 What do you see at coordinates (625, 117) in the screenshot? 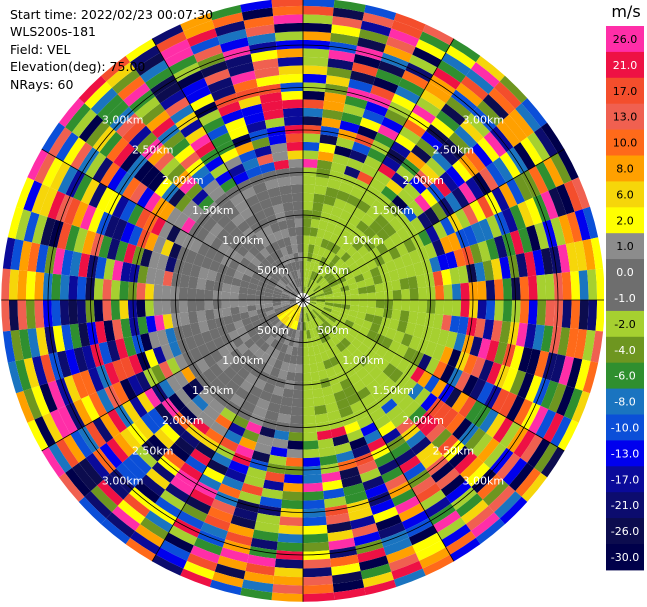
I see `colorbar-box` at bounding box center [625, 117].